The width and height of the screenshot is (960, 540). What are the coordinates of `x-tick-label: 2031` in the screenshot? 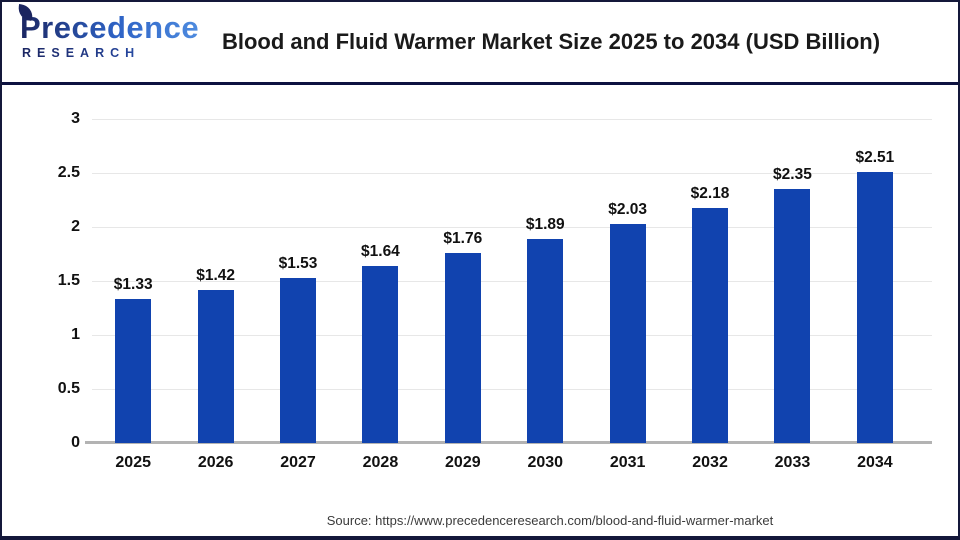 It's located at (627, 462).